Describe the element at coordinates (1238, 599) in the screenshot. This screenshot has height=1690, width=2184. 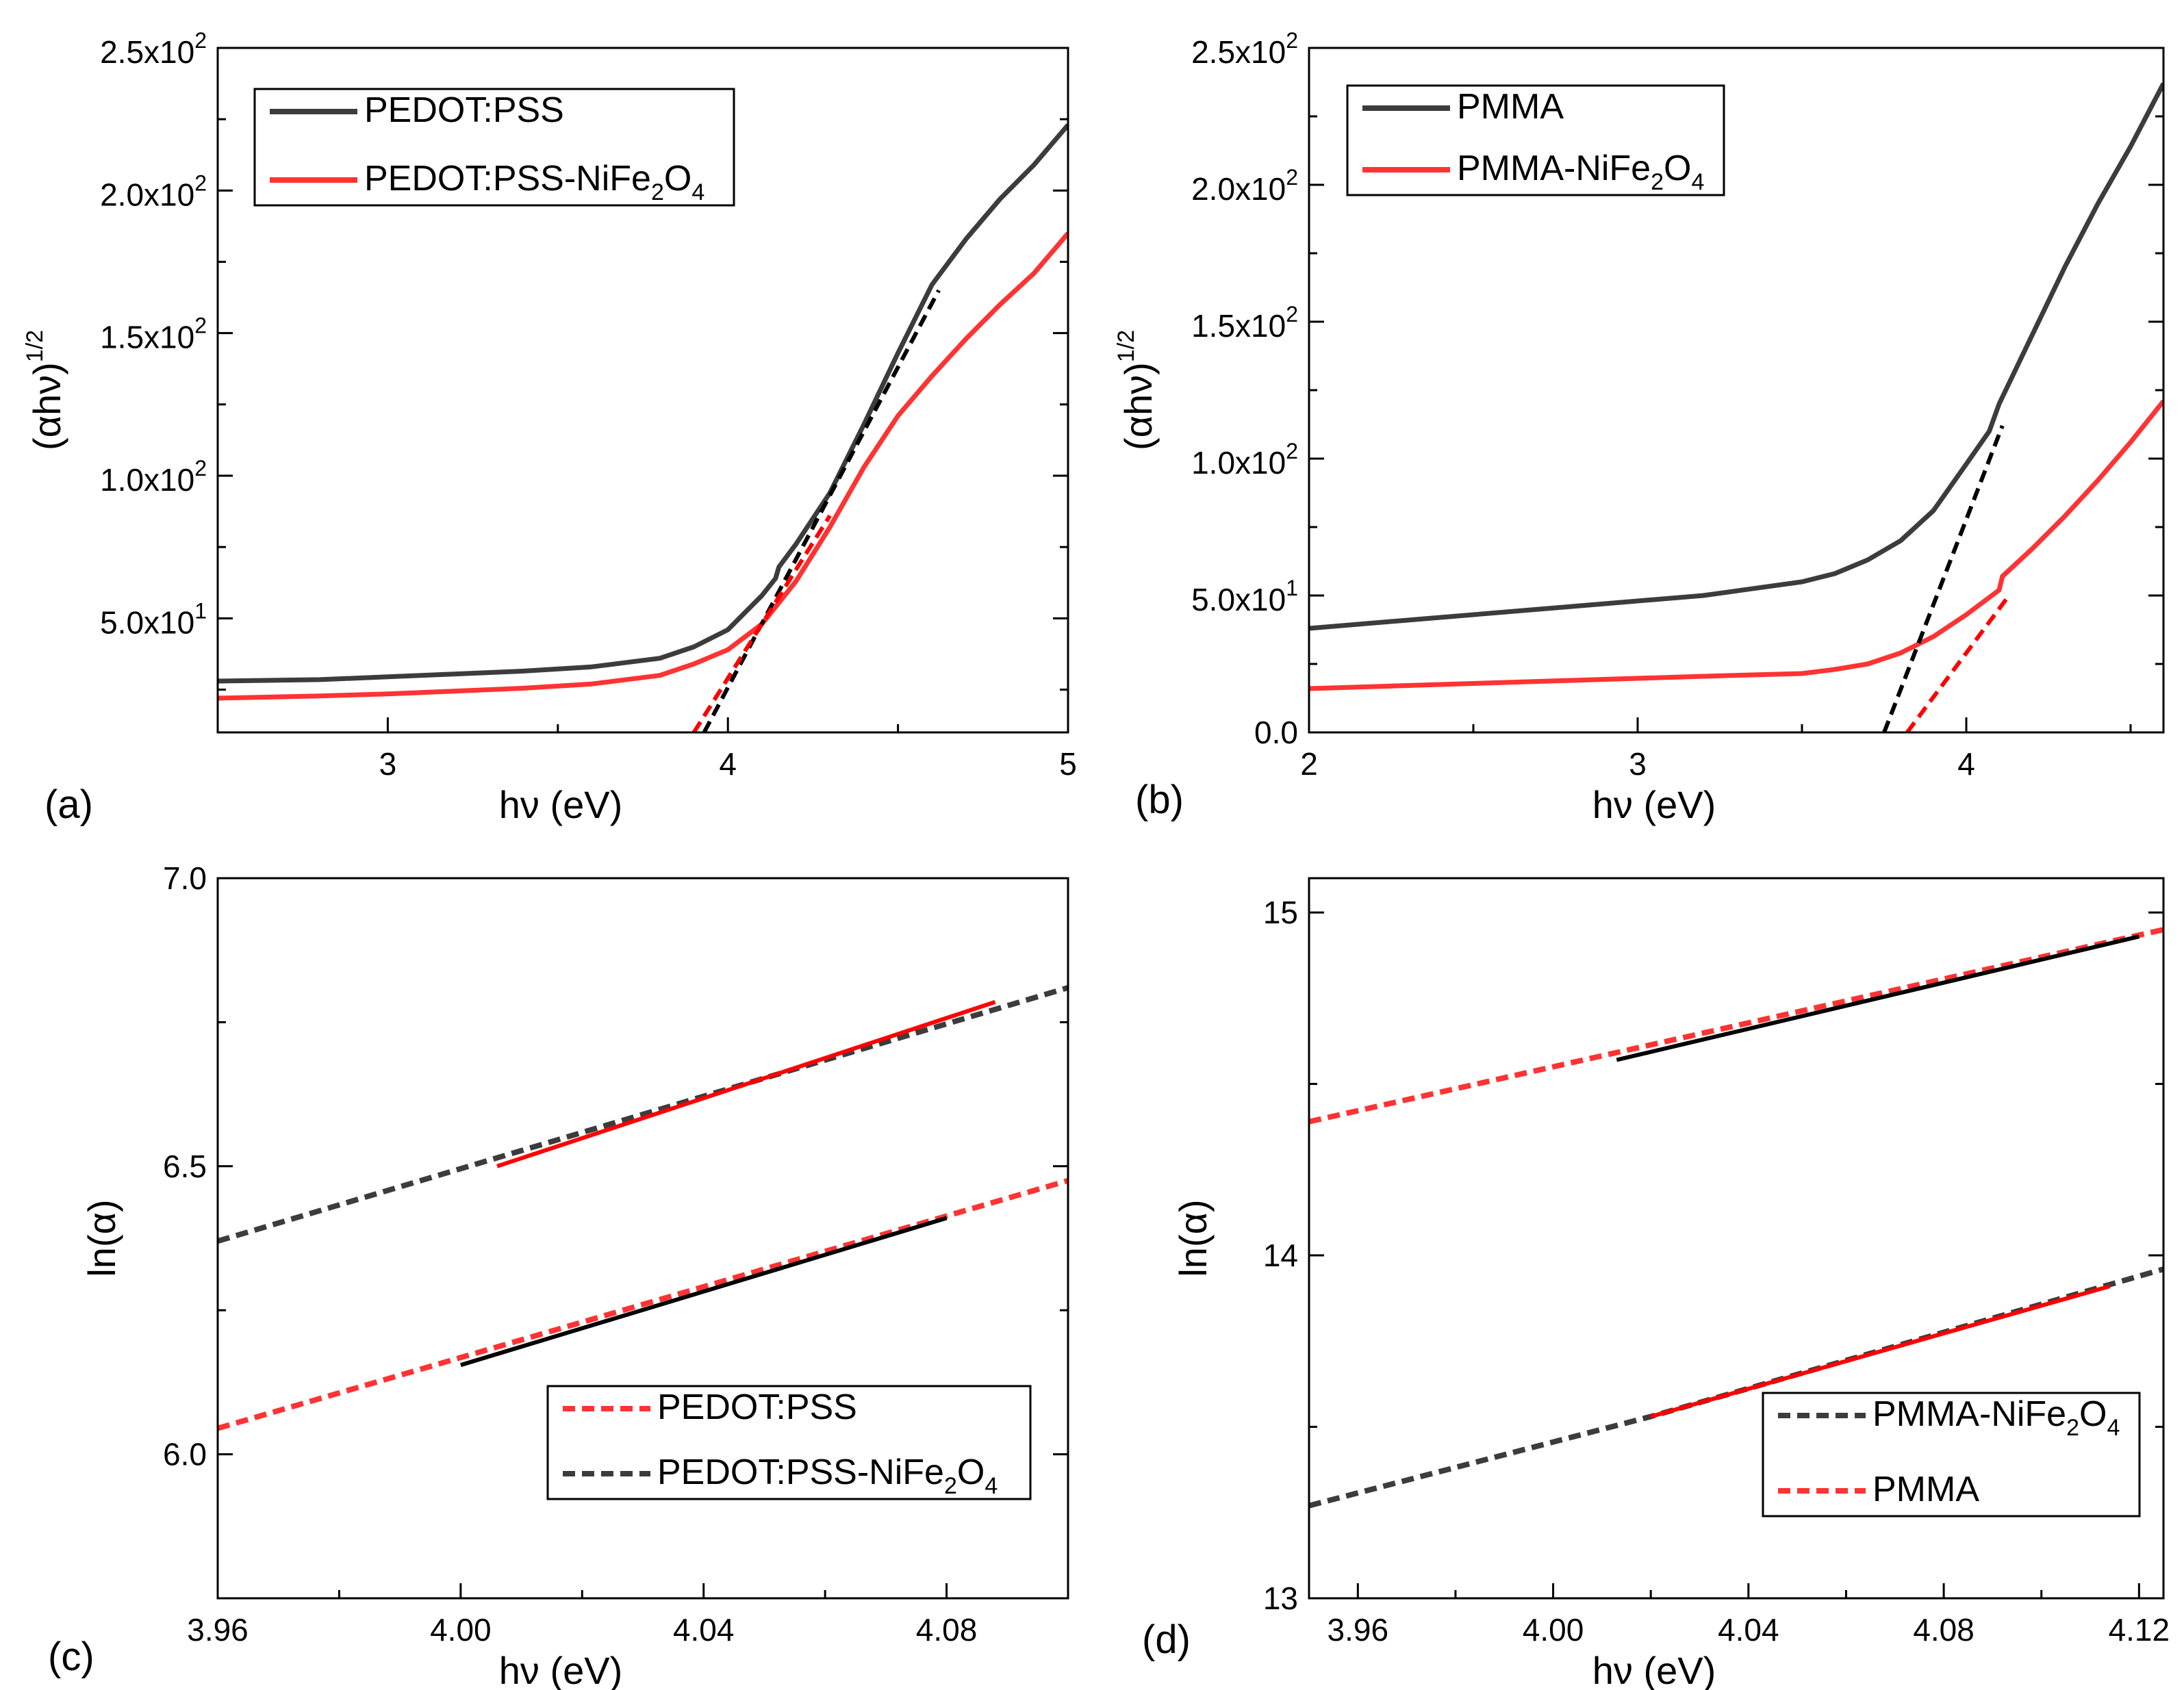
I see `y-tick-base: 5.0x10` at that location.